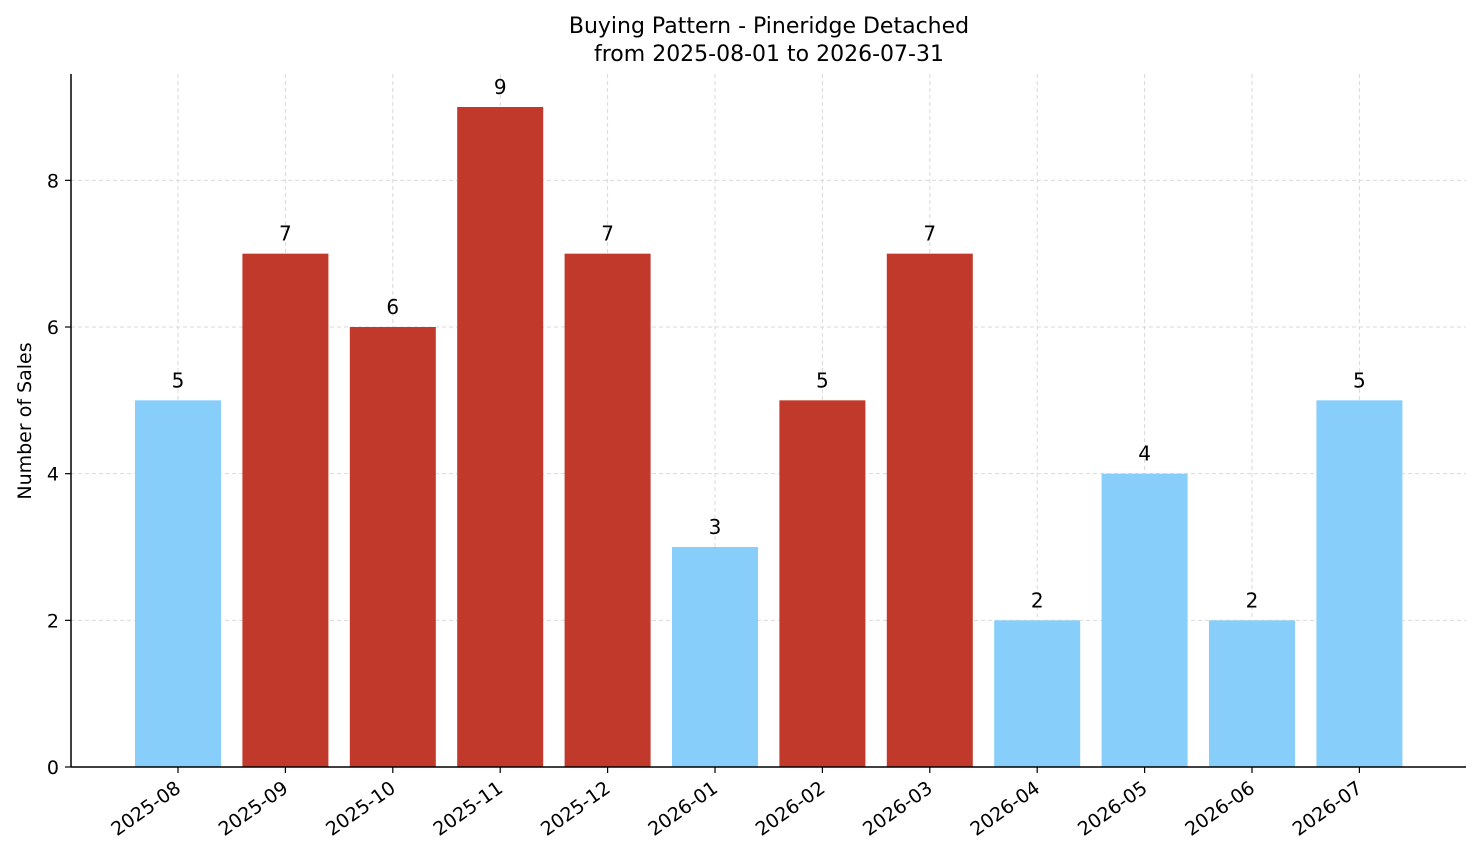 The height and width of the screenshot is (867, 1481). What do you see at coordinates (53, 621) in the screenshot?
I see `y-tick-label: 2` at bounding box center [53, 621].